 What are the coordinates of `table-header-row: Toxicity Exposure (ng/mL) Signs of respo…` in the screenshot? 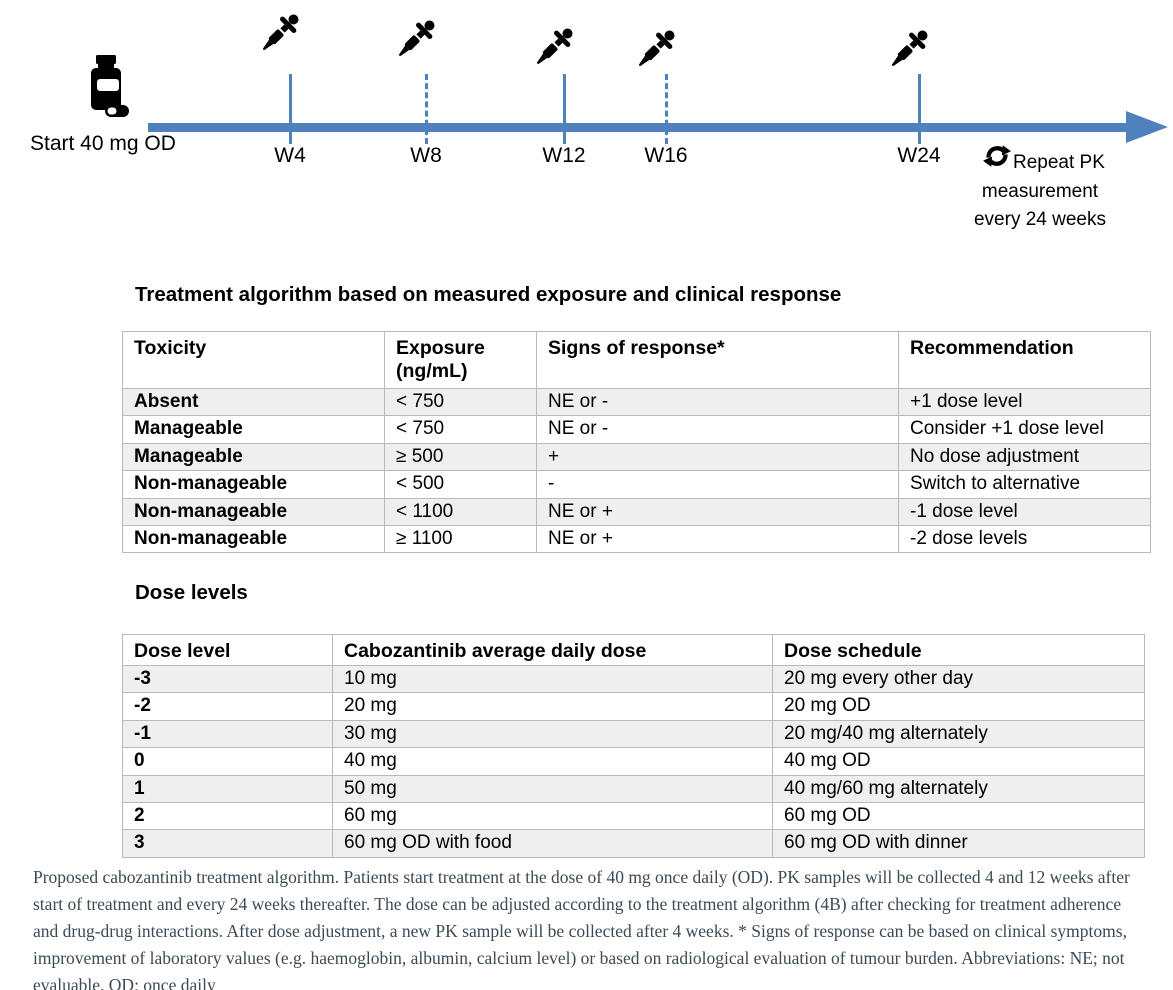 It's located at (636, 360).